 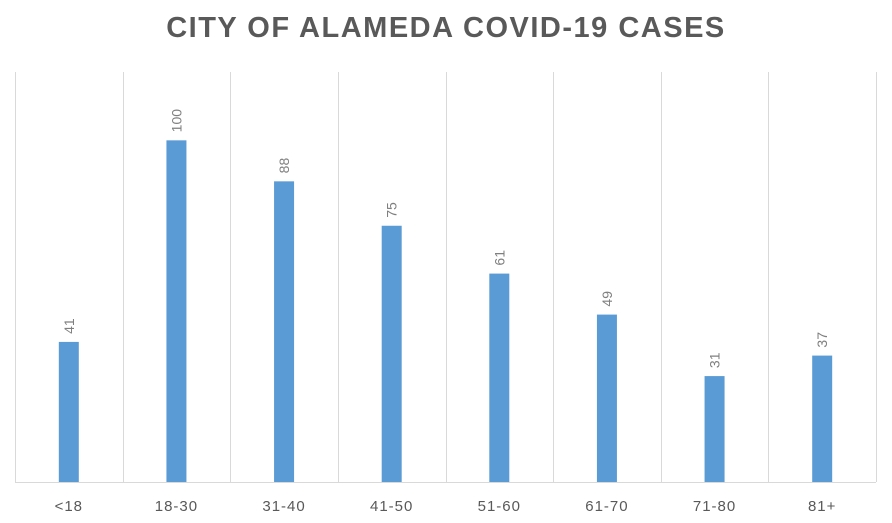 What do you see at coordinates (714, 506) in the screenshot?
I see `x-tick-label: 71-80` at bounding box center [714, 506].